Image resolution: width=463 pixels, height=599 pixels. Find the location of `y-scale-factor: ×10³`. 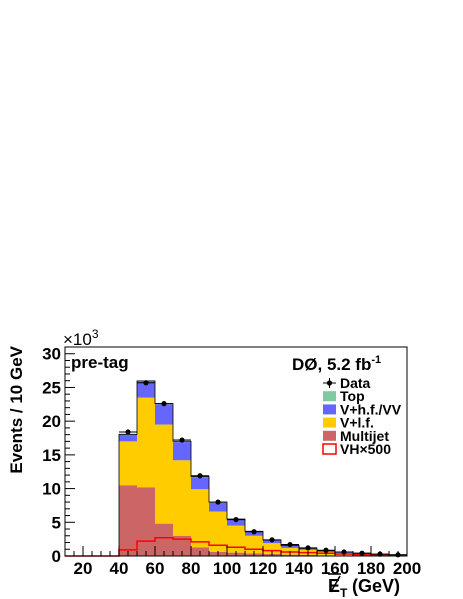

y-scale-factor: ×10³ is located at coordinates (81, 338).